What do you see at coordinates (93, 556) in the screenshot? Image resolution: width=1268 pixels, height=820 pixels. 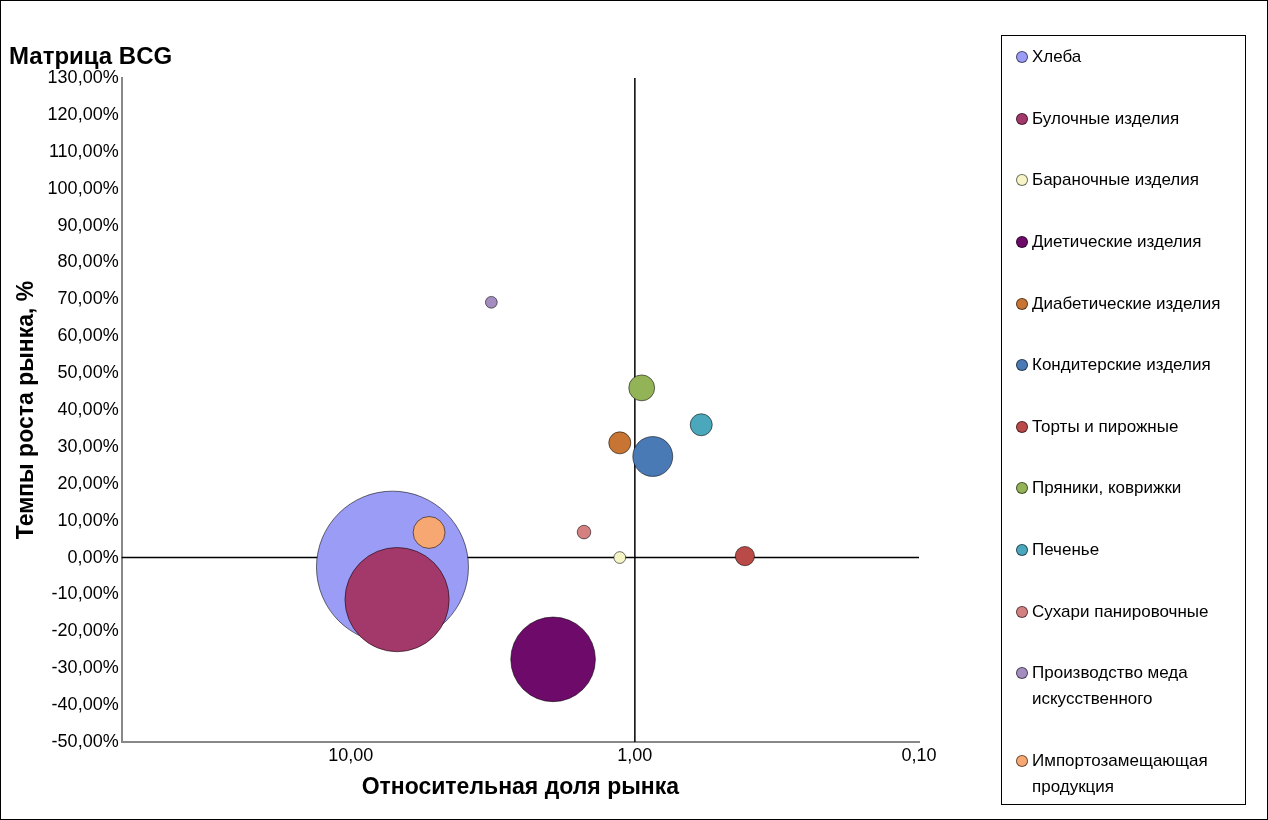 I see `y-tick-label: 0,00%` at bounding box center [93, 556].